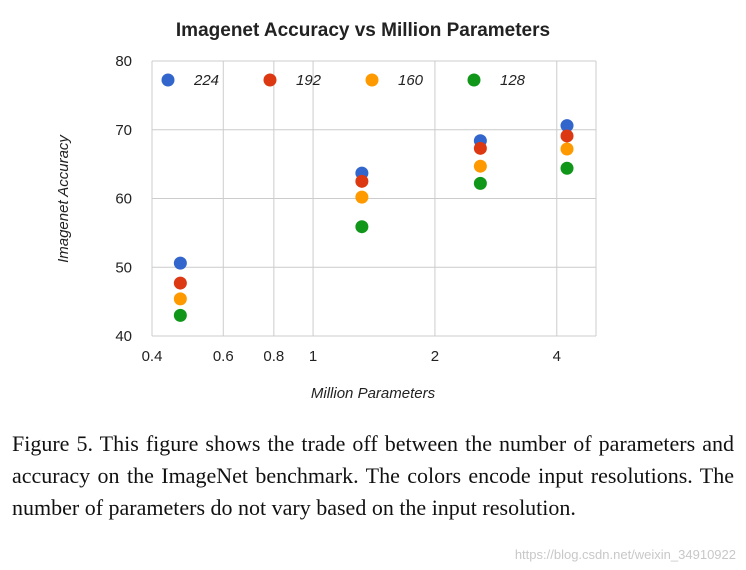  Describe the element at coordinates (123, 61) in the screenshot. I see `y-tick-label: 80` at that location.